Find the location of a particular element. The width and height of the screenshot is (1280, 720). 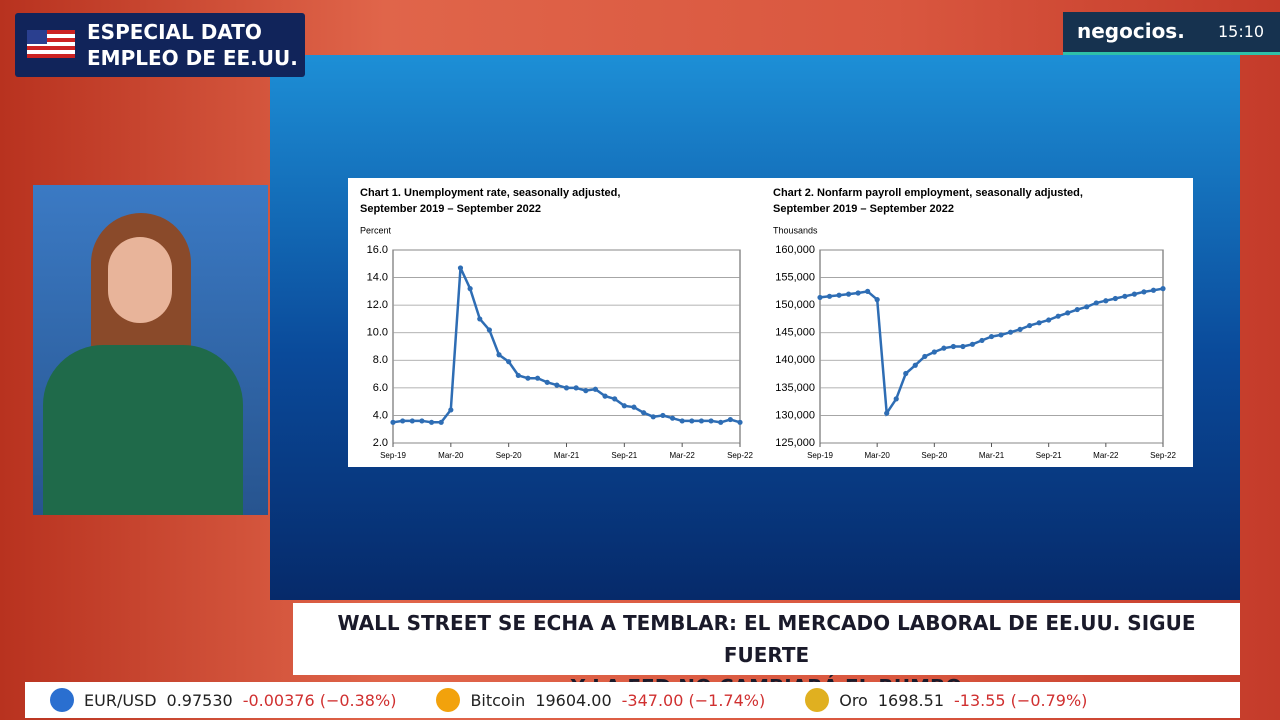

y-tick-label: 130,000 is located at coordinates (795, 415).